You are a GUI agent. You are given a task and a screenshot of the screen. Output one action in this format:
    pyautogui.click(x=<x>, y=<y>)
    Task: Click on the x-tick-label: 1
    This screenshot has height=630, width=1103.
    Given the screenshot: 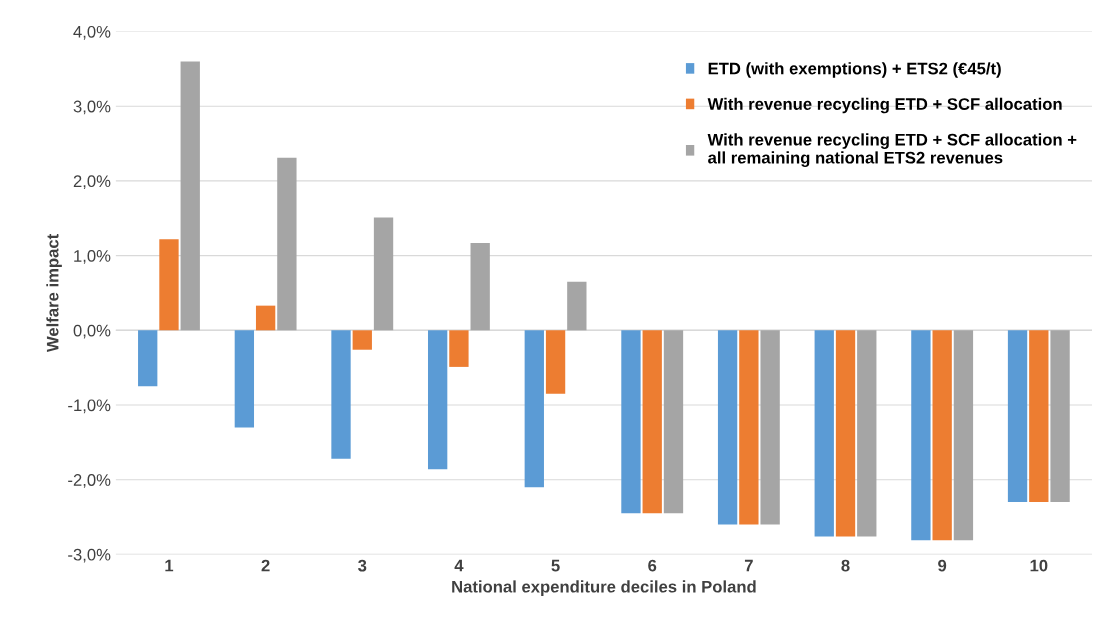 What is the action you would take?
    pyautogui.click(x=169, y=565)
    